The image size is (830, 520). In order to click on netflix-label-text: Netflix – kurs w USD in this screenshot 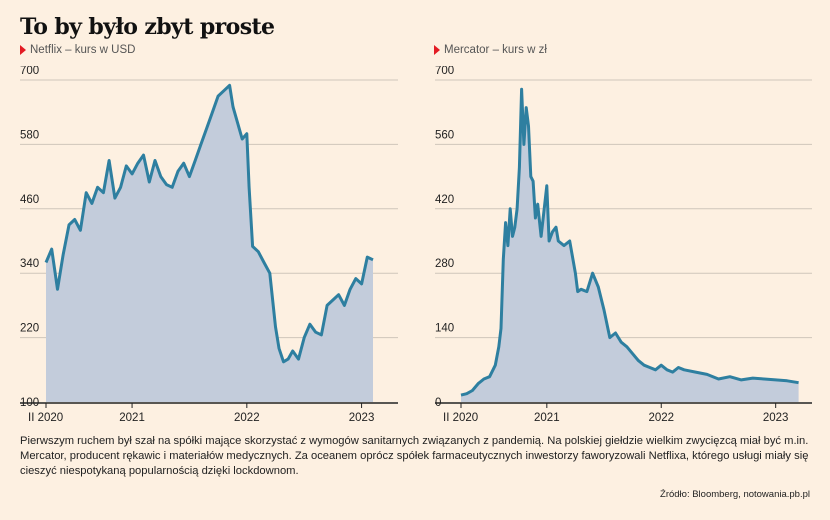, I will do `click(83, 50)`.